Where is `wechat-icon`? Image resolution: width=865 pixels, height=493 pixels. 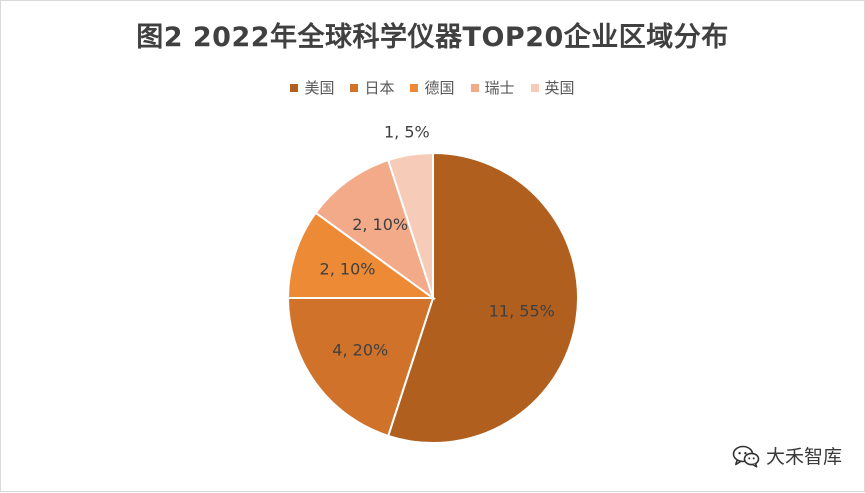
wechat-icon is located at coordinates (746, 456).